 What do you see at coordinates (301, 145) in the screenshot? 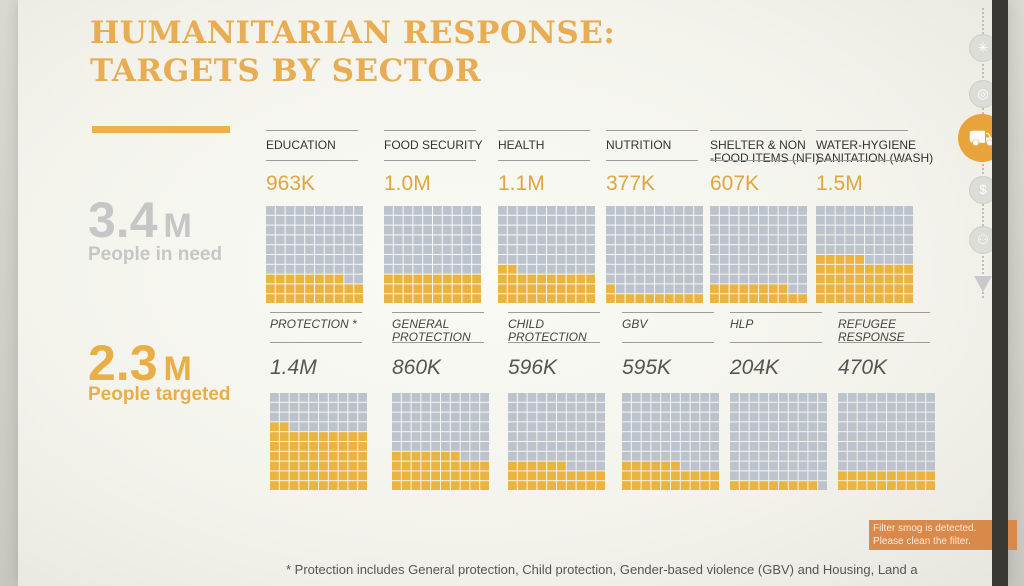
I see `sector-name-line-1: EDUCATION` at bounding box center [301, 145].